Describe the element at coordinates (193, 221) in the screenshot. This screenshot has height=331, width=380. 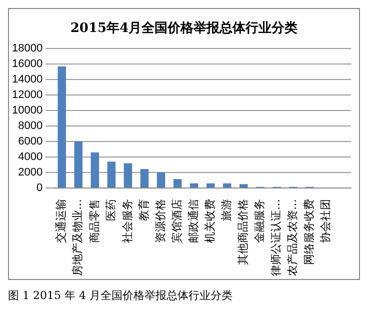
I see `x-tick-label: 邮政通信` at that location.